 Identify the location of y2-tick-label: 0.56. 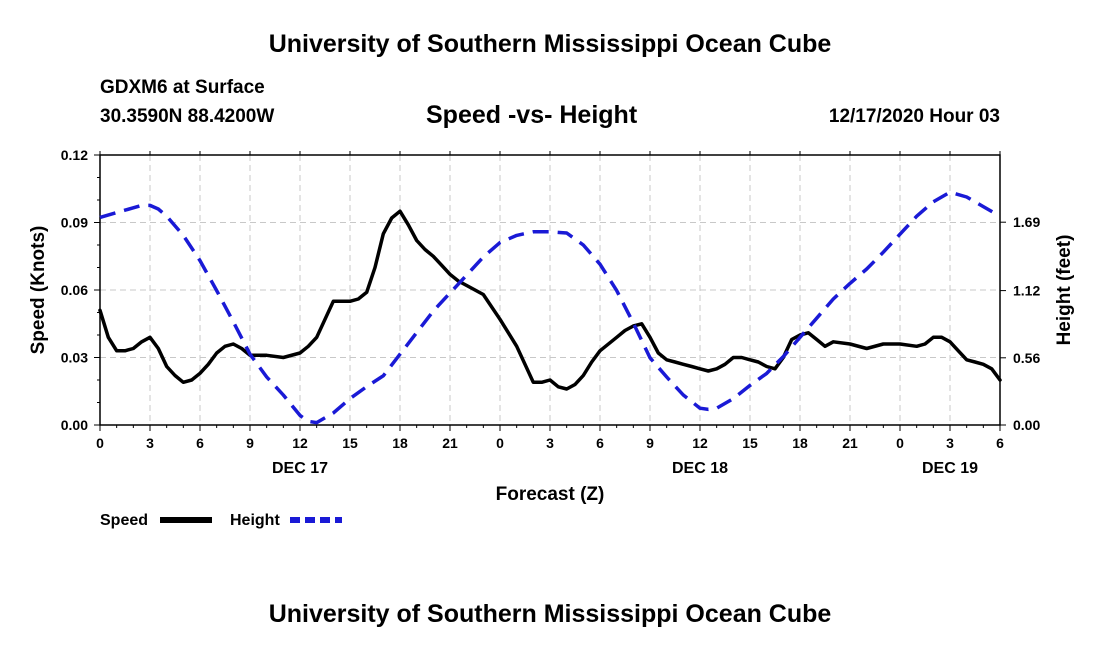
(1026, 358).